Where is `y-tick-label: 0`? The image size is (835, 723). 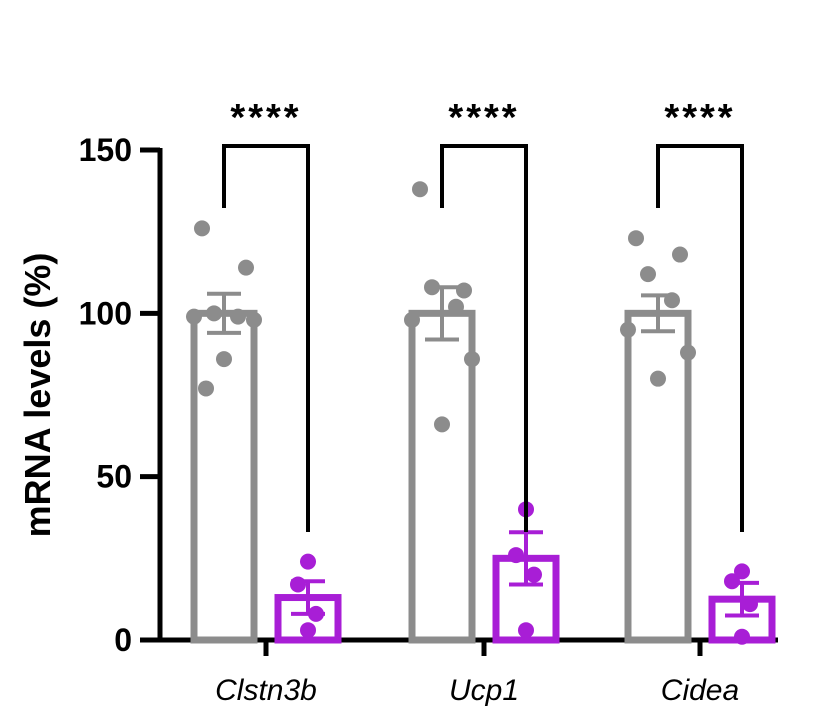 y-tick-label: 0 is located at coordinates (123, 640).